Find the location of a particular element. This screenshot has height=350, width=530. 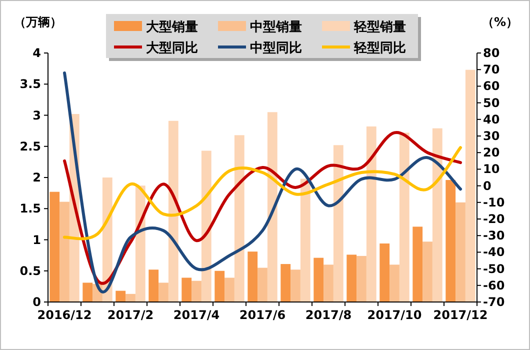

y-tick-label: 2.5 is located at coordinates (30, 146).